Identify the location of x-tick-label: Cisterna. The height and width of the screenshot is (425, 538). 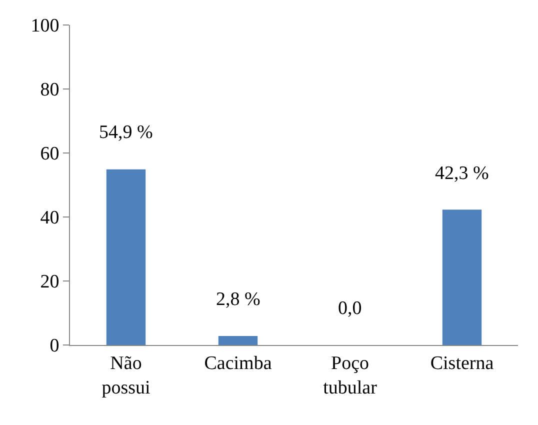
(462, 363).